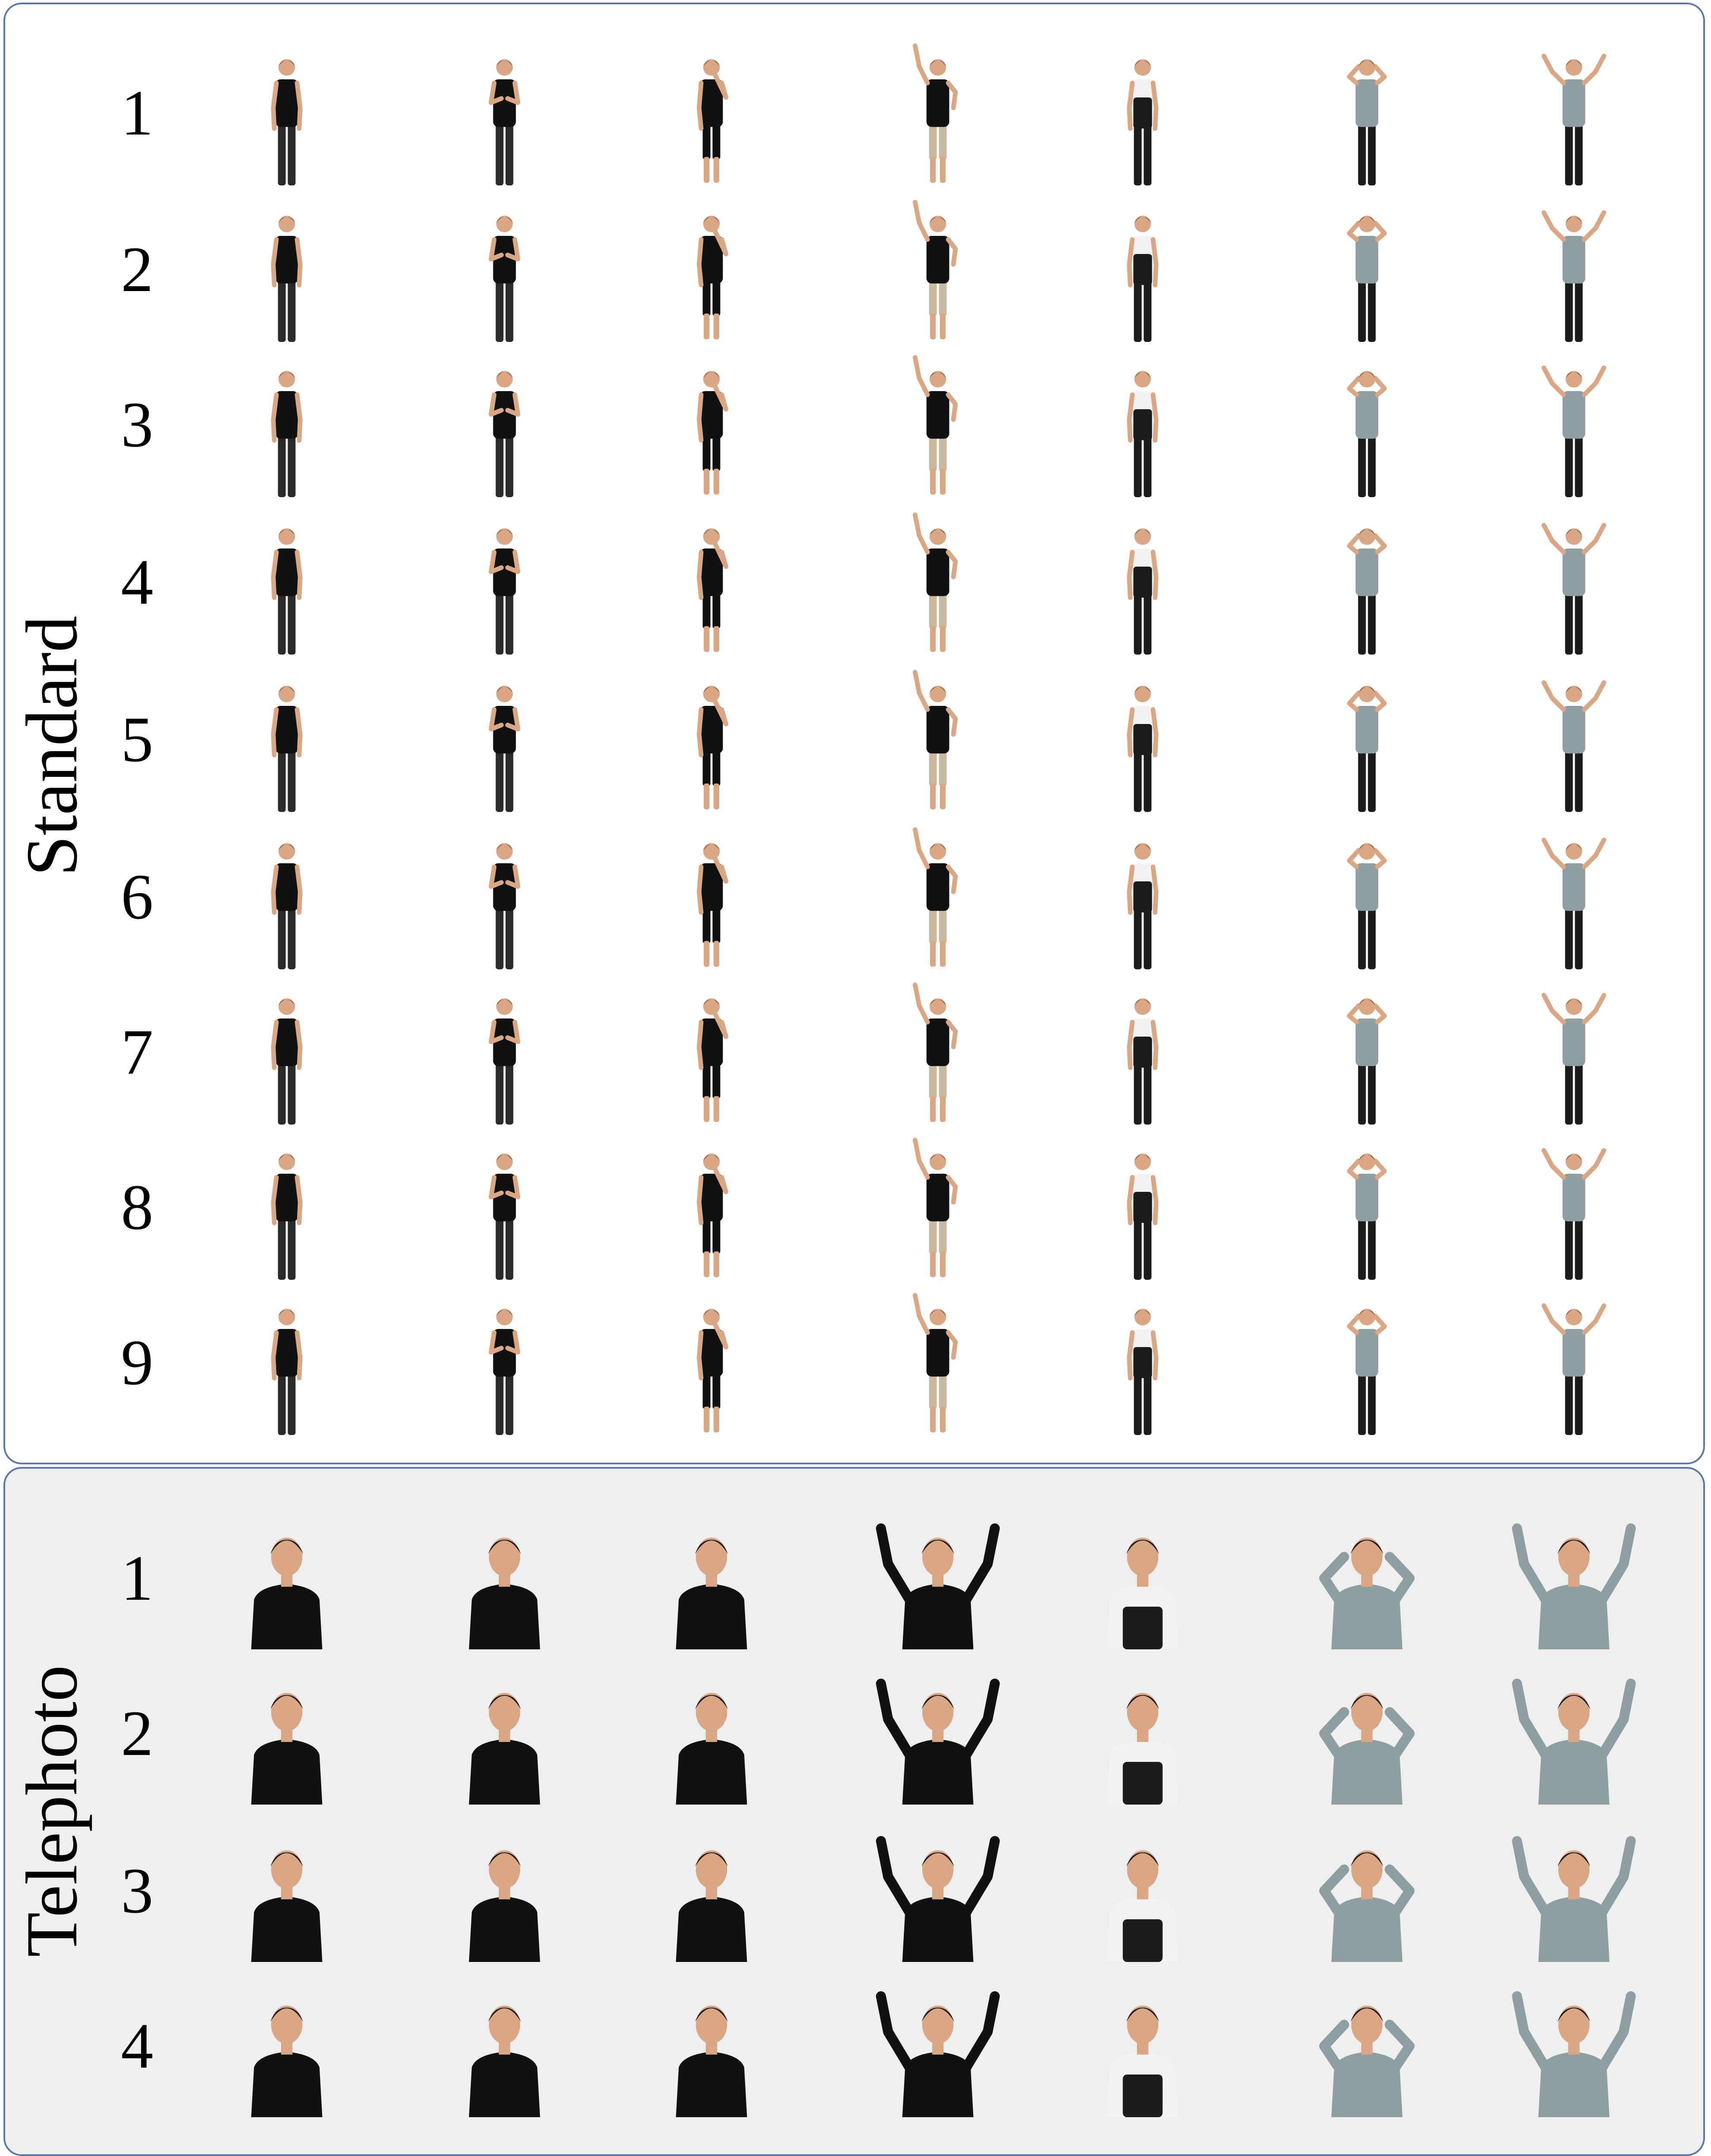  Describe the element at coordinates (137, 1891) in the screenshot. I see `telephoto-row-number: 3` at that location.